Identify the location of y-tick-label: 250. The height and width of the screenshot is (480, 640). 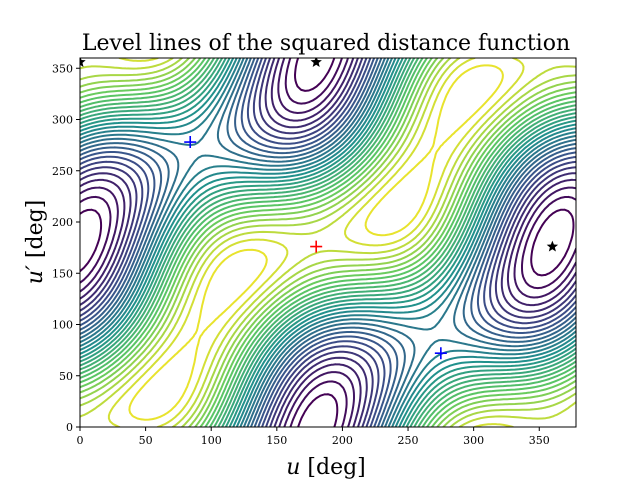
(62, 171).